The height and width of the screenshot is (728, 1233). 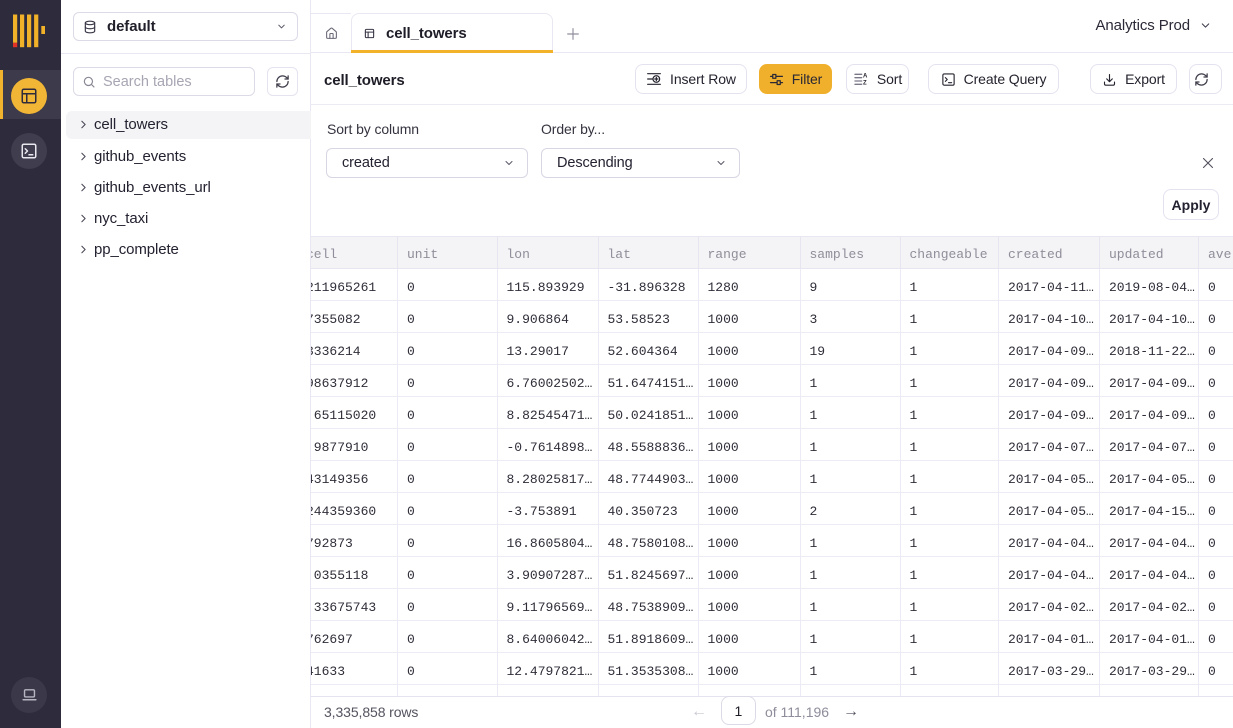 What do you see at coordinates (865, 83) in the screenshot?
I see `svg-text: Z` at bounding box center [865, 83].